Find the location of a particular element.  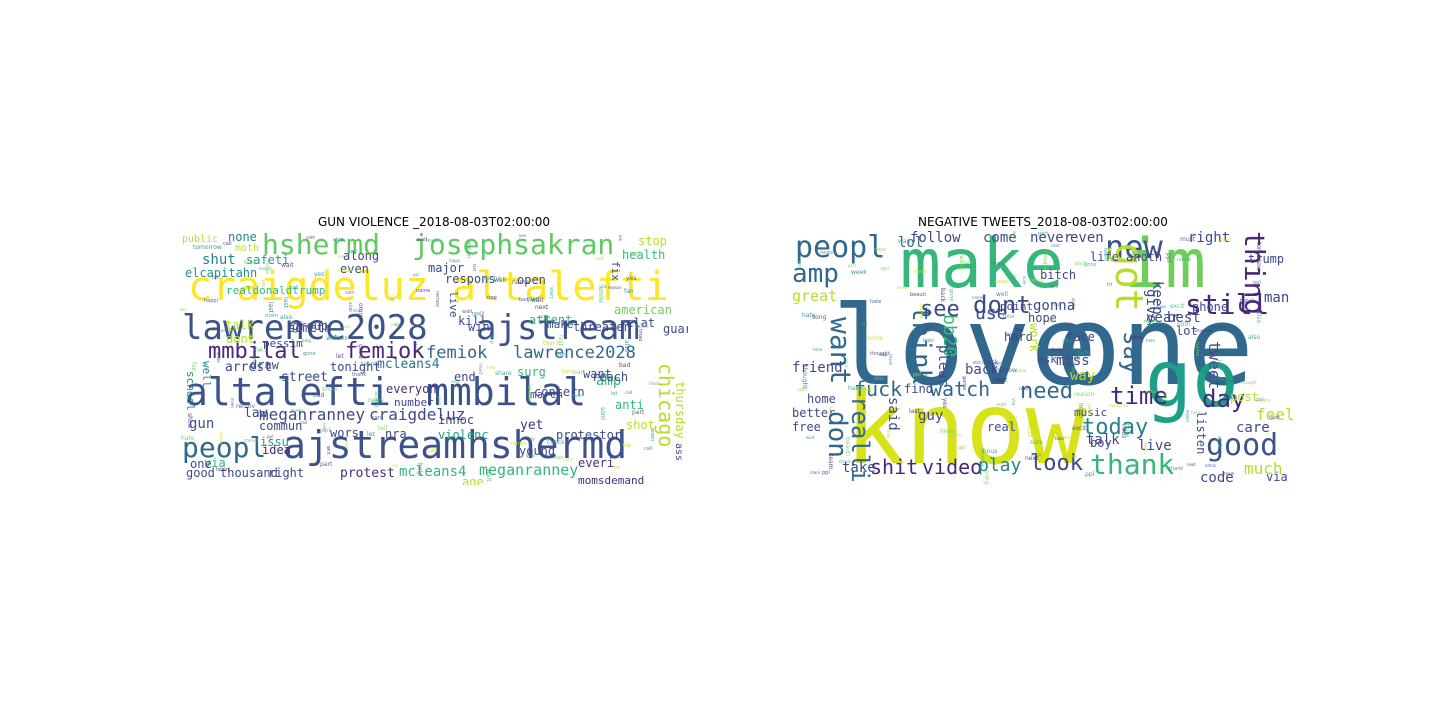

cloud-filler-word: thank is located at coordinates (655, 383).